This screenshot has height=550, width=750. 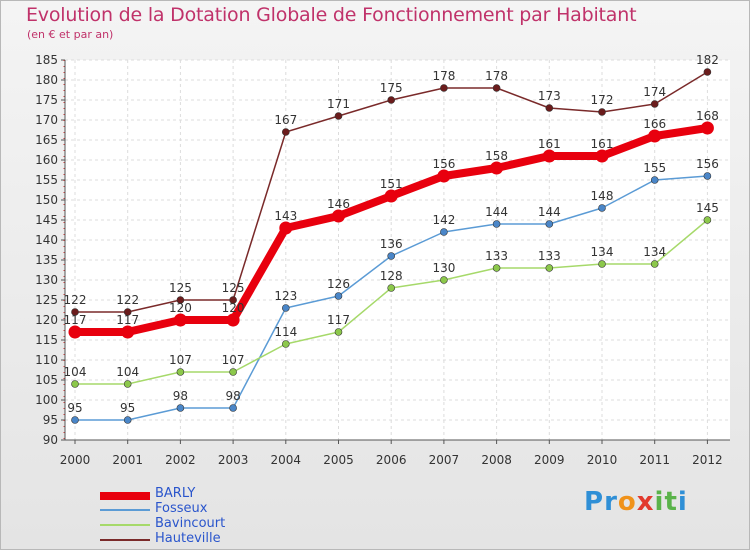 I want to click on y-tick-label: 125, so click(x=46, y=300).